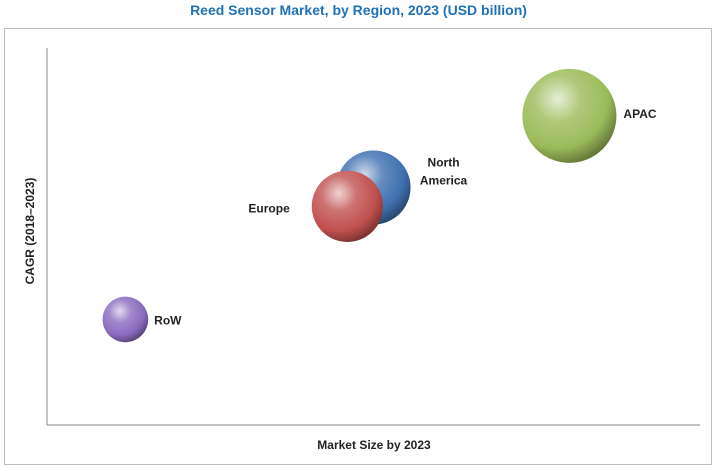 This screenshot has height=471, width=717. Describe the element at coordinates (639, 114) in the screenshot. I see `label-apac: APAC` at that location.